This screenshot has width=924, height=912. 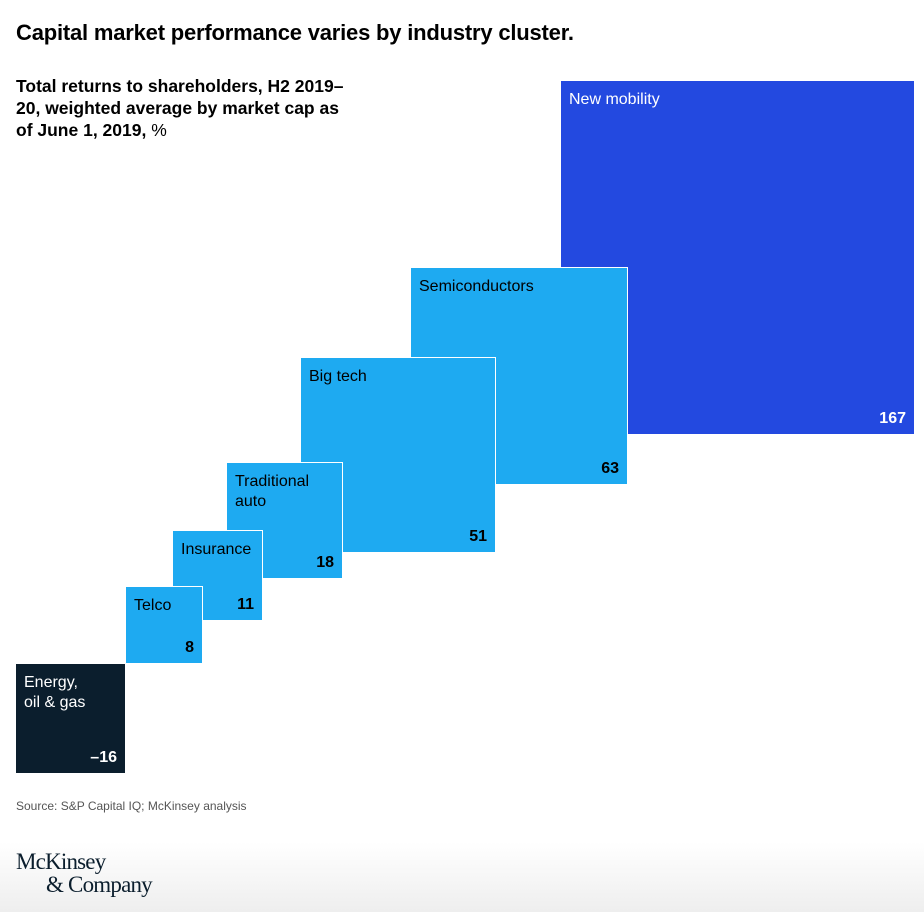 I want to click on value-label: 63, so click(x=610, y=468).